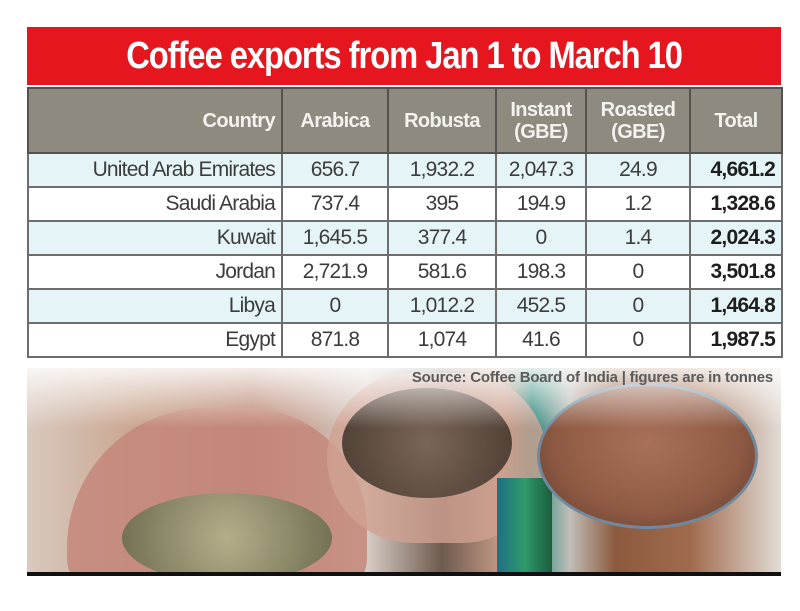  Describe the element at coordinates (335, 306) in the screenshot. I see `cell-arabica: 0` at that location.